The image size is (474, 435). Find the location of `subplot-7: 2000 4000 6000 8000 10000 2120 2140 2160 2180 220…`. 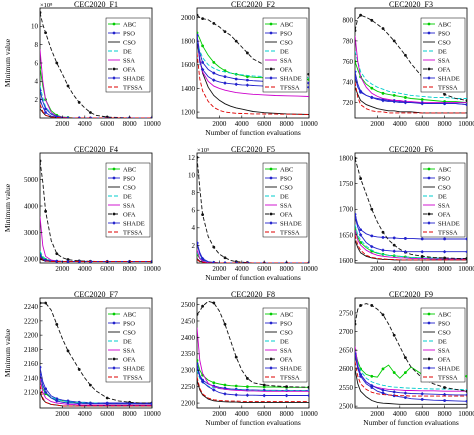

subplot-7: 2000 4000 6000 8000 10000 2120 2140 2160 2180 220… is located at coordinates (82, 354).